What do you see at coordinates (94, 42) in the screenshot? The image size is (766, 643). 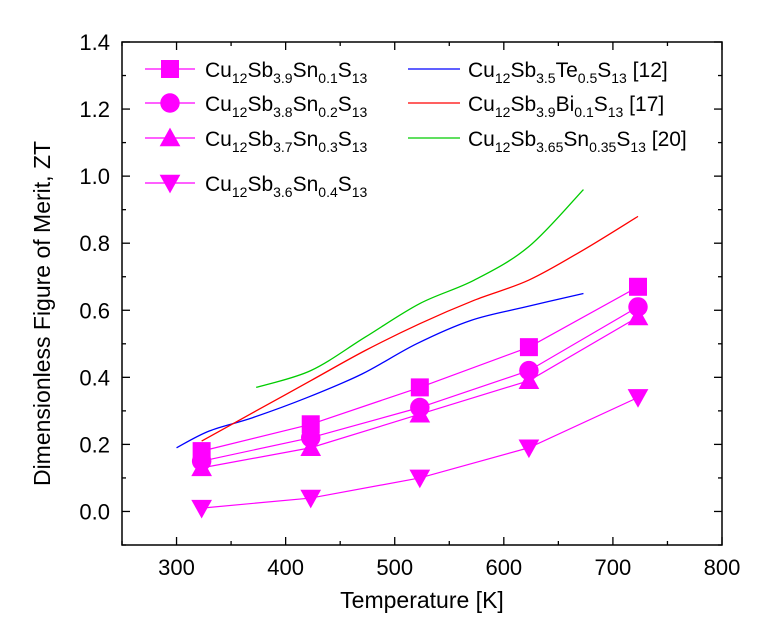 I see `y-tick-label: 1.4` at bounding box center [94, 42].